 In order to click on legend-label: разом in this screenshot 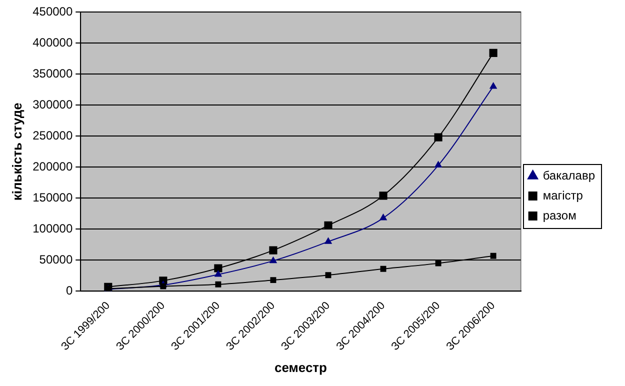, I will do `click(559, 215)`.